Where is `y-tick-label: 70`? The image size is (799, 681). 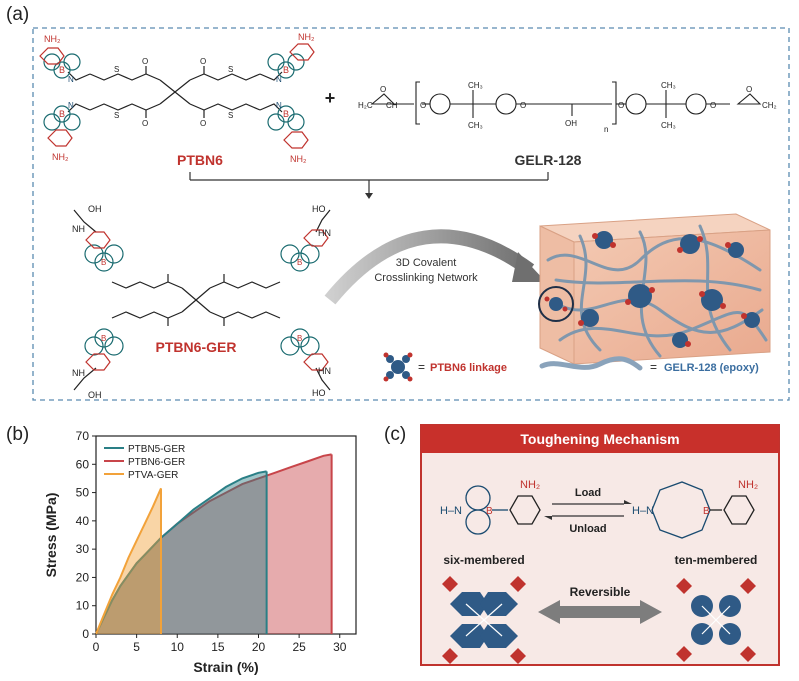
y-tick-label: 70 is located at coordinates (83, 436).